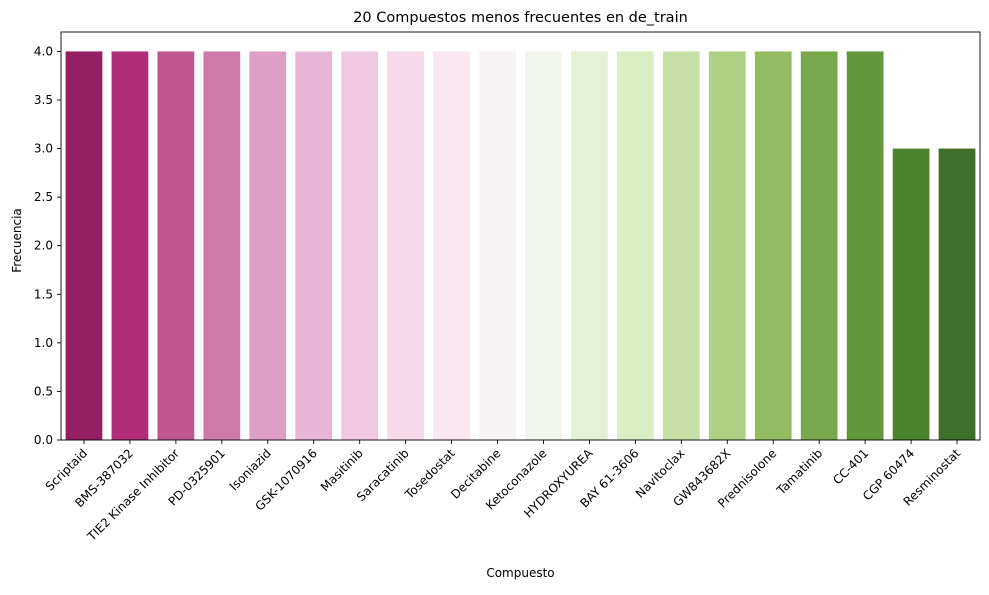 The height and width of the screenshot is (595, 989). Describe the element at coordinates (43, 197) in the screenshot. I see `y-tick-label: 2.5` at that location.